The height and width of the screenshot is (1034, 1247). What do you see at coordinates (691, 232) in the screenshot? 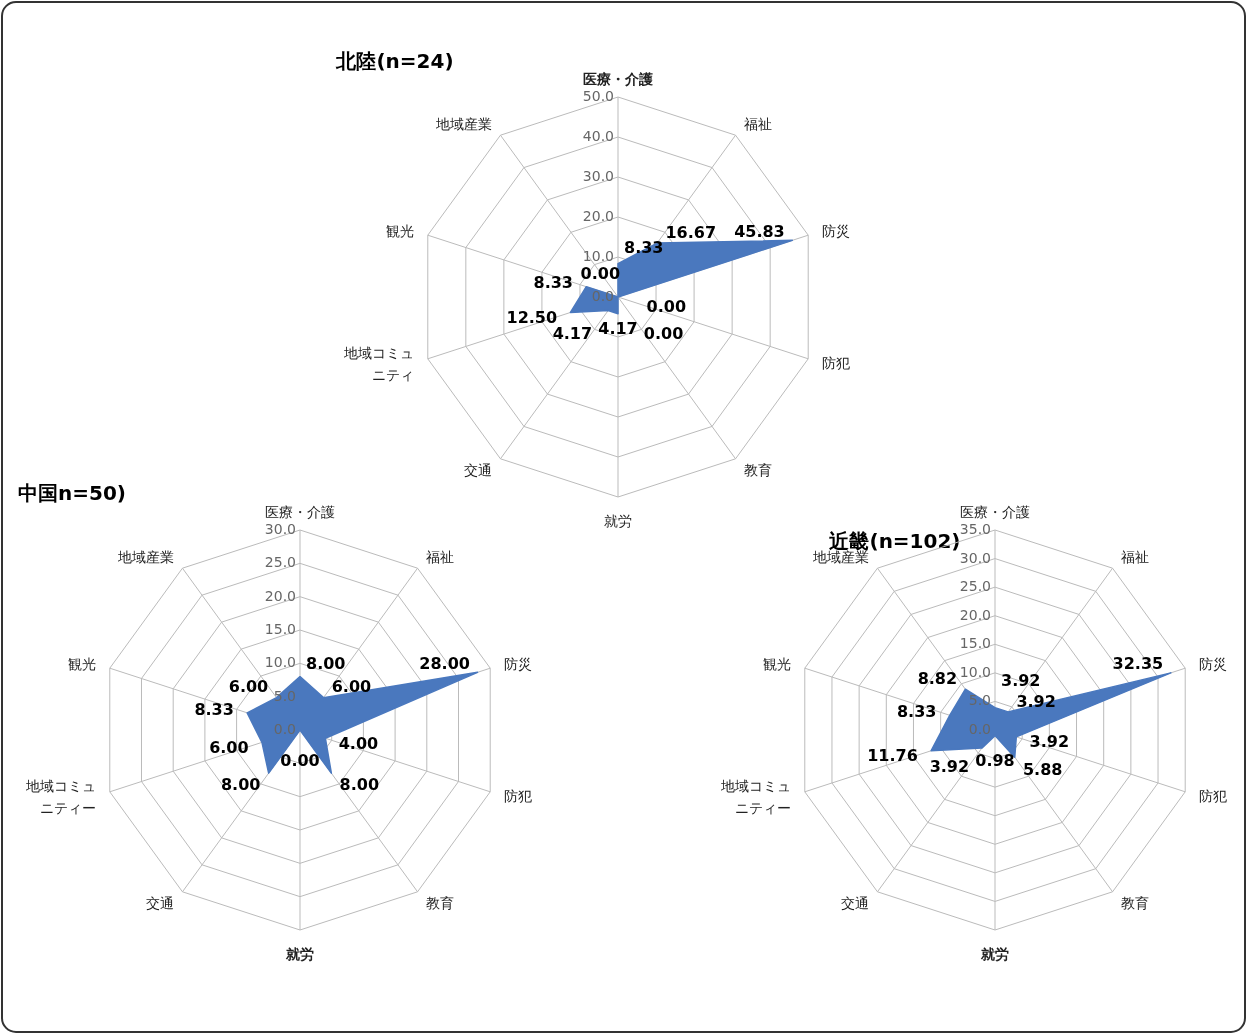
I see `data-label: 16.67` at bounding box center [691, 232].